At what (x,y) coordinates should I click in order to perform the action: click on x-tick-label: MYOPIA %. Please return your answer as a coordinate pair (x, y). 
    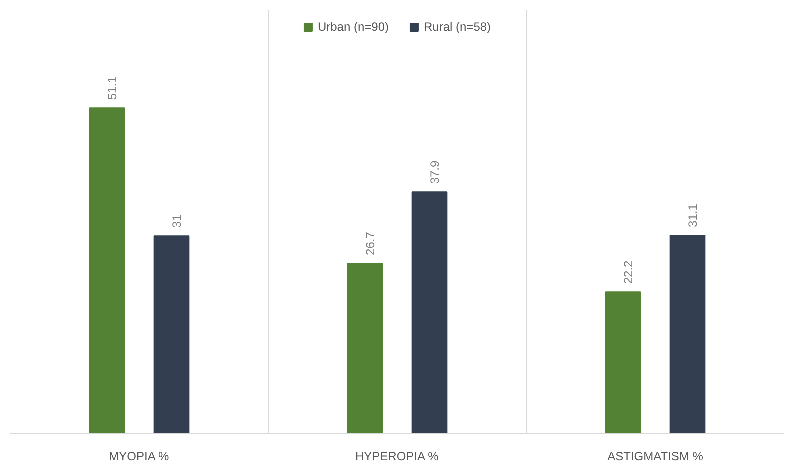
    Looking at the image, I should click on (139, 457).